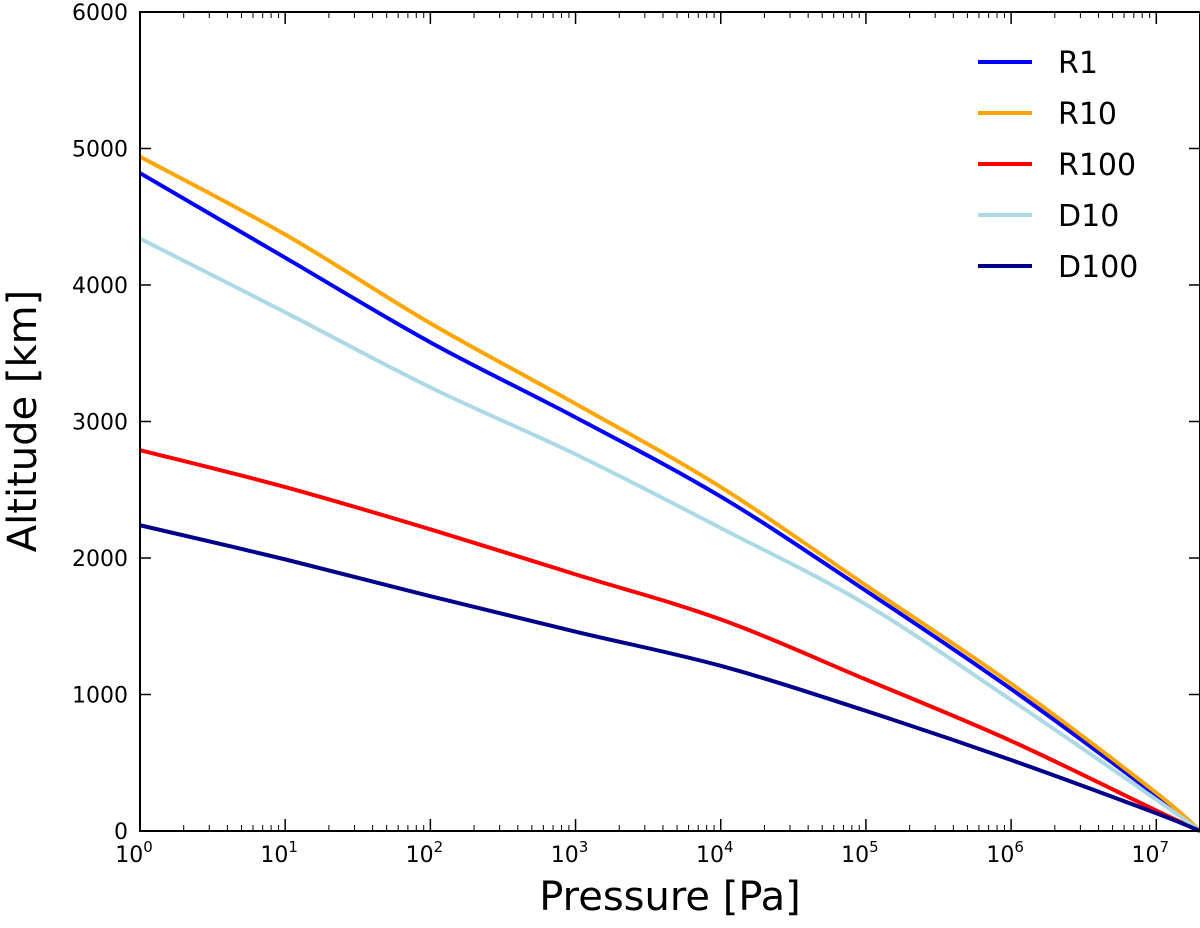 The height and width of the screenshot is (928, 1200). What do you see at coordinates (1087, 114) in the screenshot?
I see `legend-label-r10: R10` at bounding box center [1087, 114].